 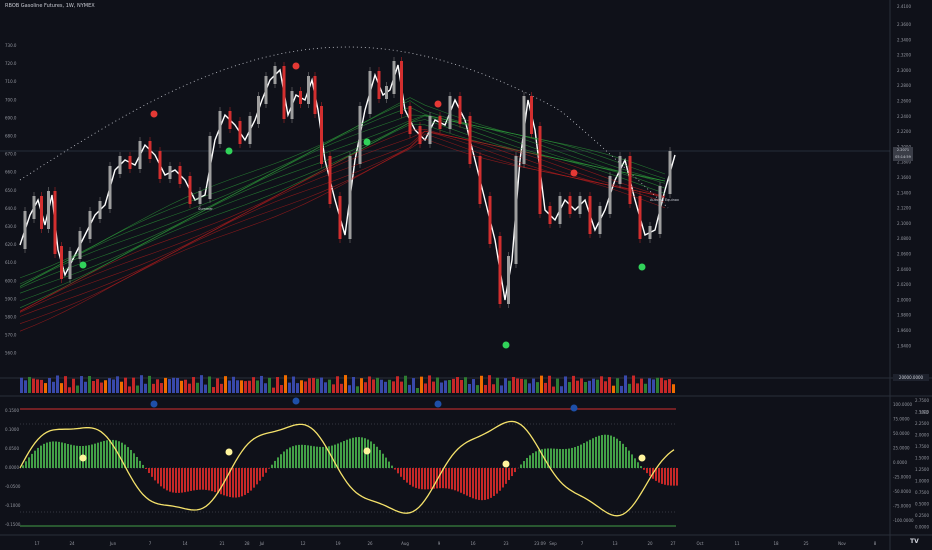 What do you see at coordinates (12, 448) in the screenshot?
I see `osc-left-label: 0.0500` at bounding box center [12, 448].